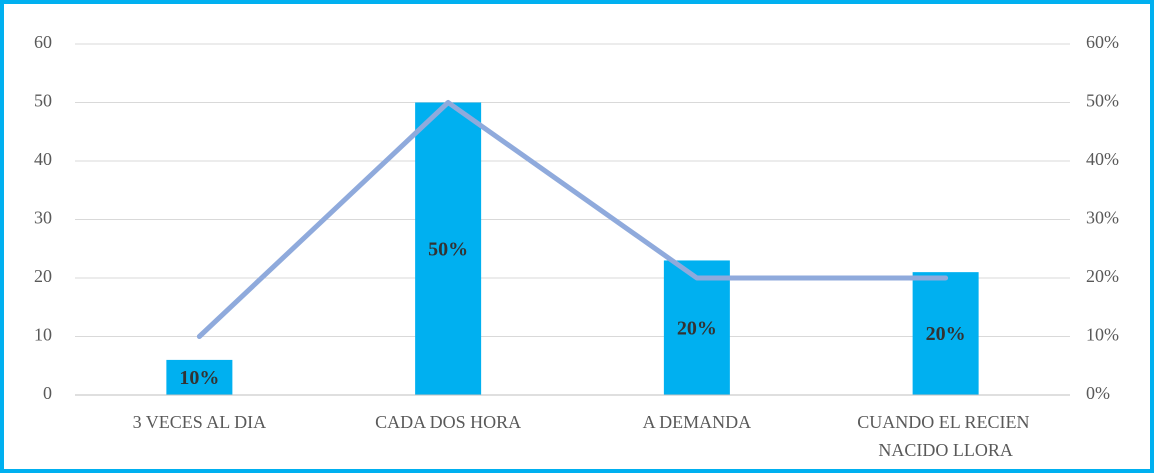 This screenshot has width=1154, height=473. What do you see at coordinates (43, 276) in the screenshot?
I see `y-tick-label: 20` at bounding box center [43, 276].